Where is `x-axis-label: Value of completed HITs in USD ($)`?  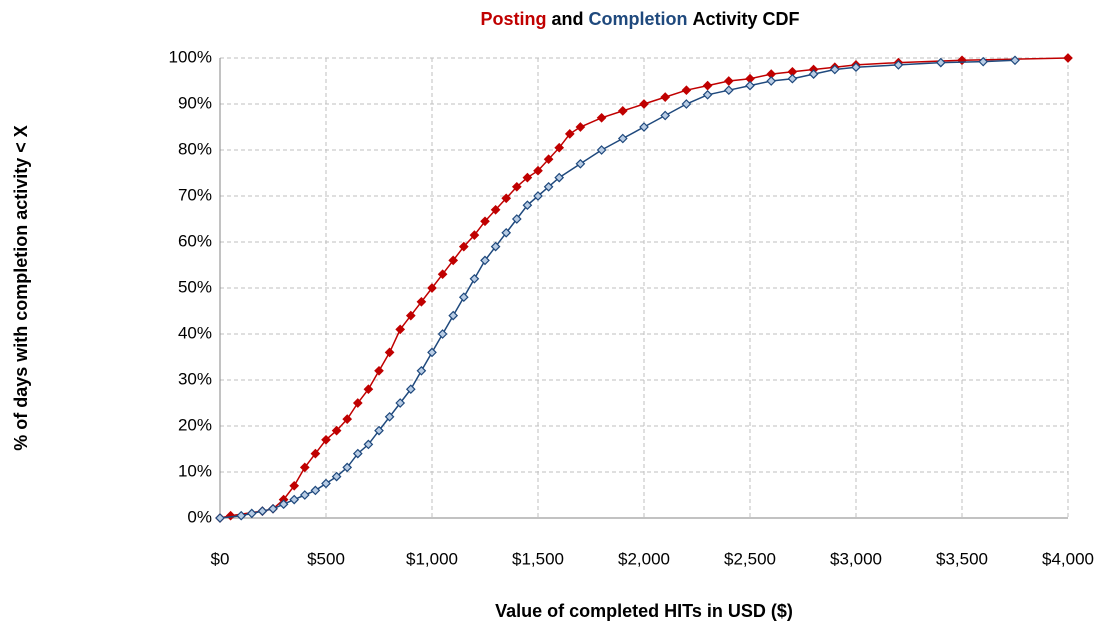 x-axis-label: Value of completed HITs in USD ($) is located at coordinates (644, 611).